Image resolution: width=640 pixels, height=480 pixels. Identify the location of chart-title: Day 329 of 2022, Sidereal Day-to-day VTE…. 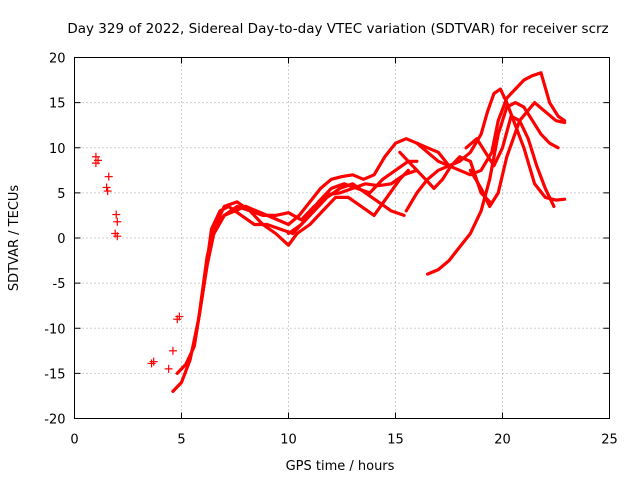
(337, 29).